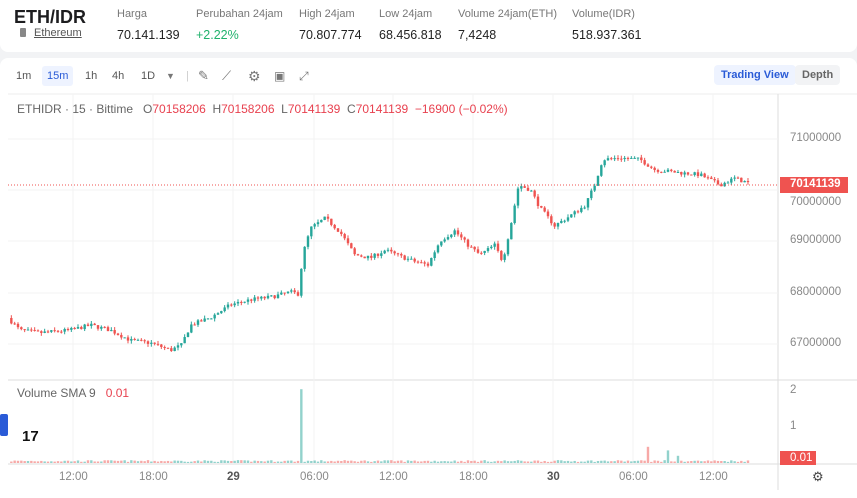 Image resolution: width=857 pixels, height=498 pixels. I want to click on save-icon: ▣, so click(280, 76).